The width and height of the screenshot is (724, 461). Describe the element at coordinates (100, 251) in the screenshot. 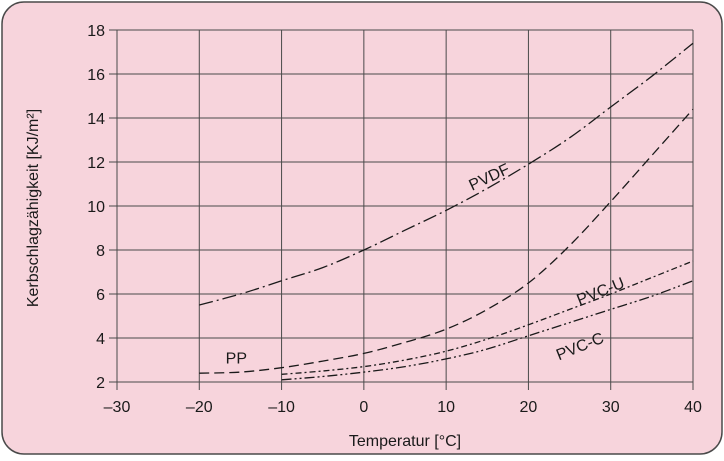

I see `y-tick-label: 8` at that location.